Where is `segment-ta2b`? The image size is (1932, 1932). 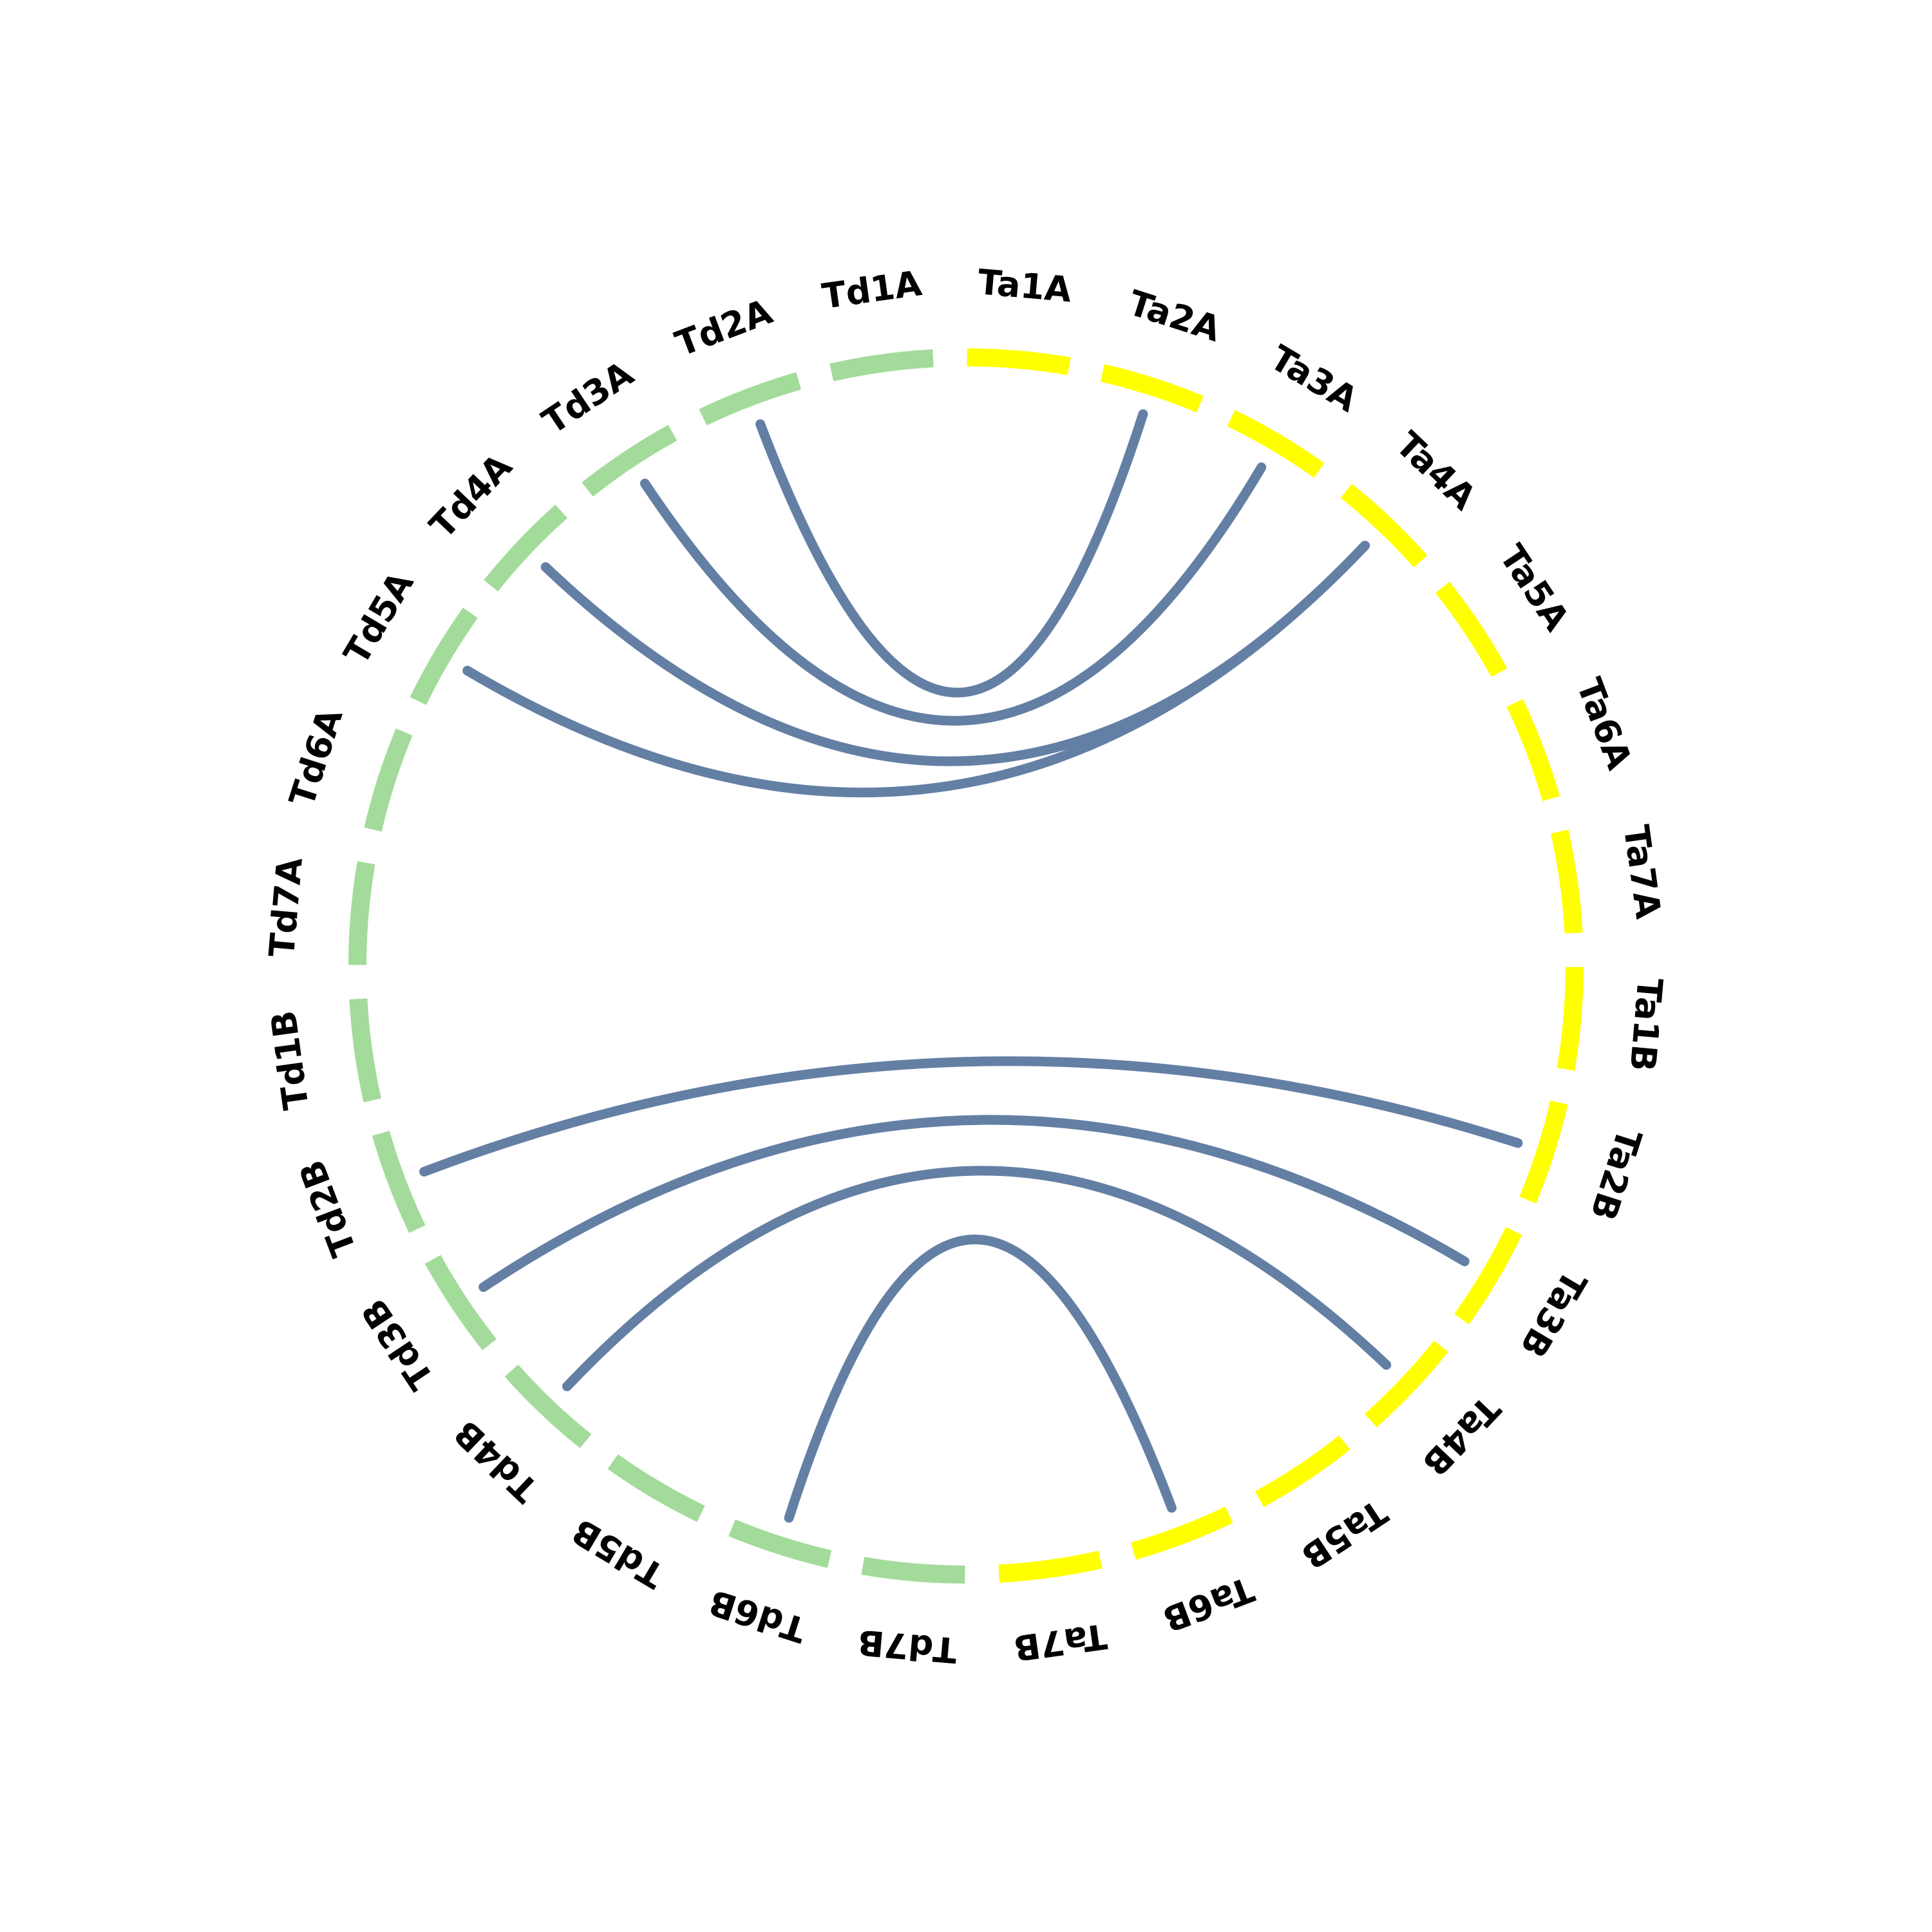
segment-ta2b is located at coordinates (1543, 1152).